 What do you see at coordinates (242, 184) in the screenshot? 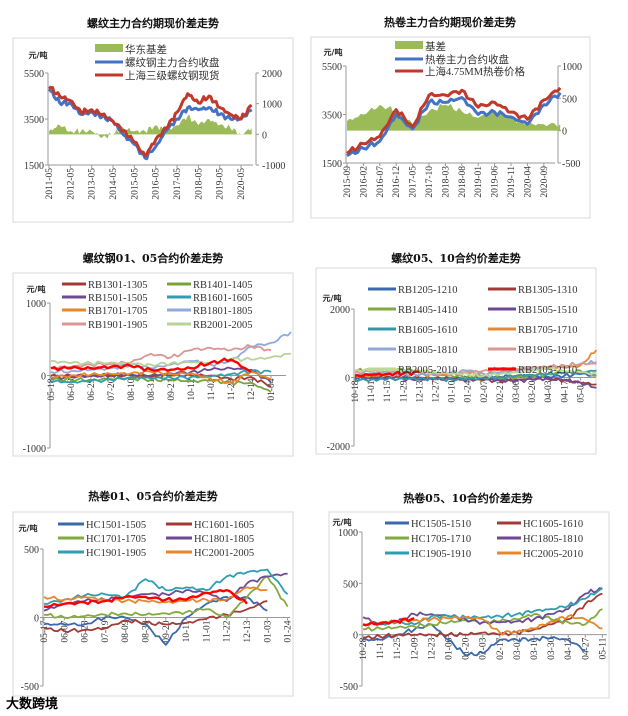
I see `x-tick-label: 2020-05` at bounding box center [242, 184].